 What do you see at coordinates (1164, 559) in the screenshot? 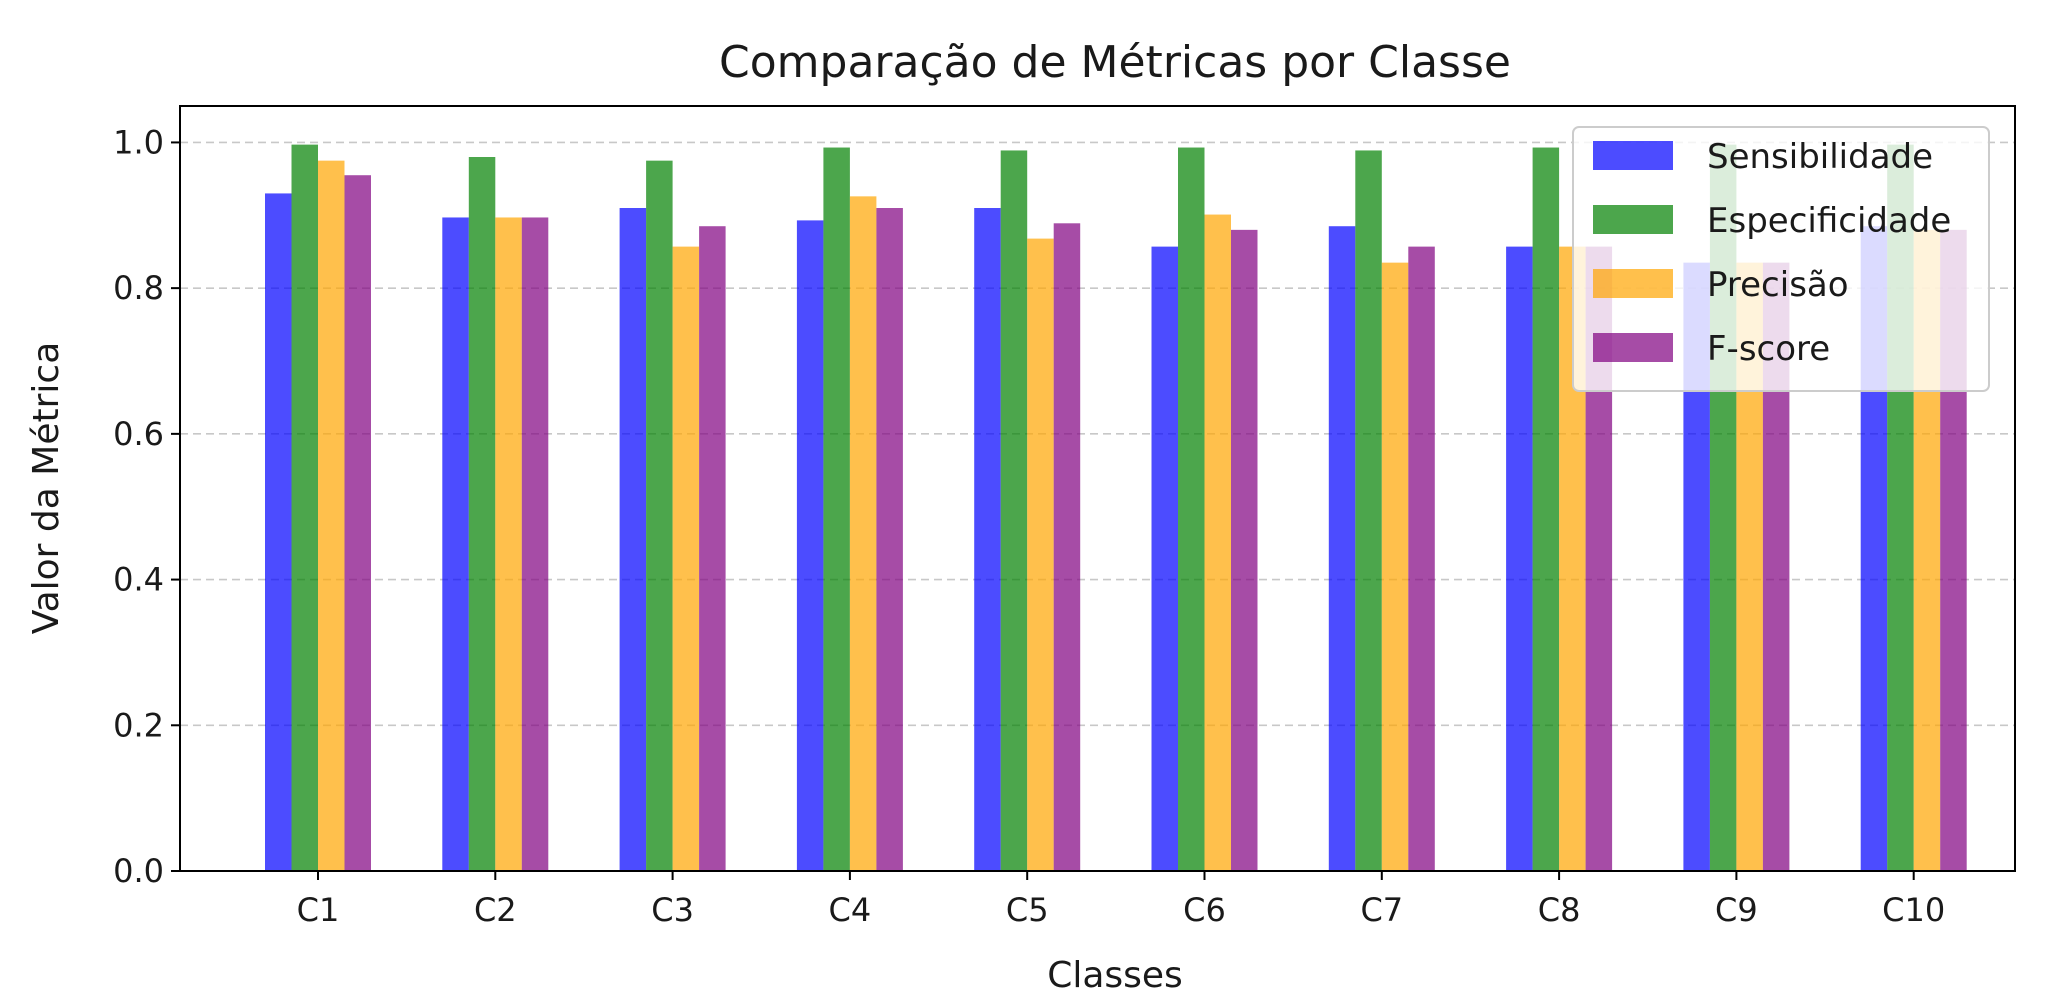
I see `bar-sensibilidade-c6` at bounding box center [1164, 559].